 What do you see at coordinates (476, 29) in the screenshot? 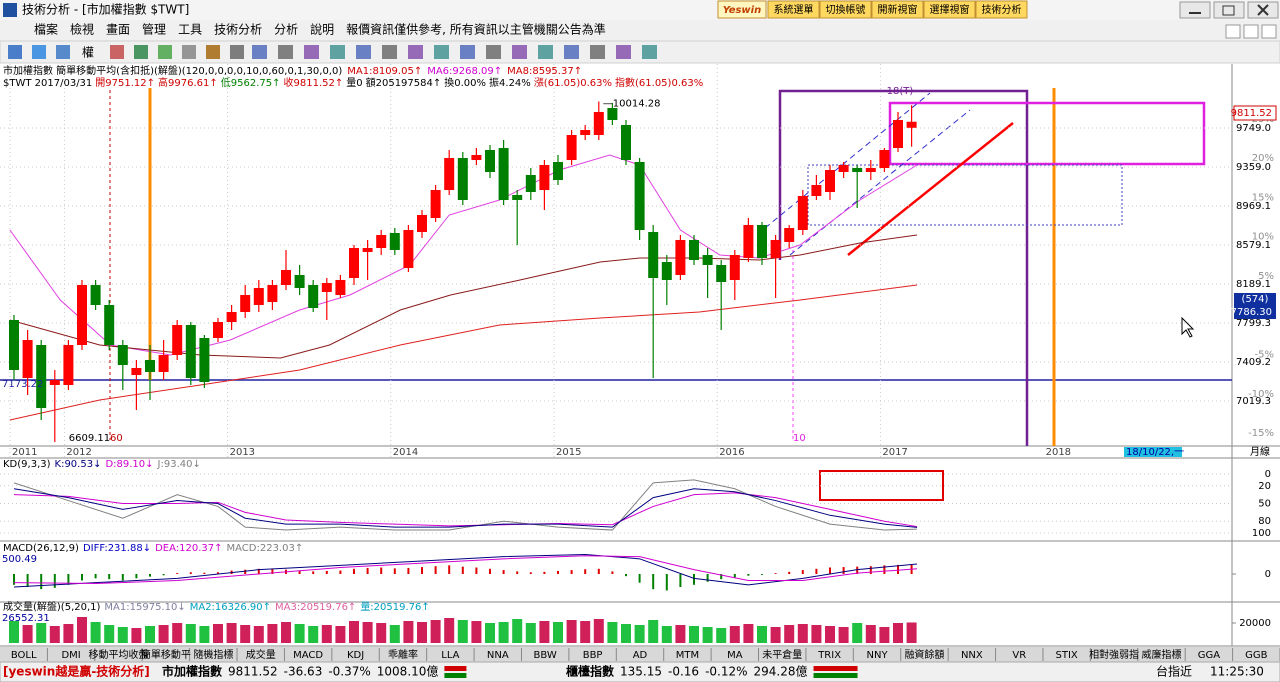
I see `menu-item: 報價資訊僅供參考, 所有資訊以主管機關公告為準` at bounding box center [476, 29].